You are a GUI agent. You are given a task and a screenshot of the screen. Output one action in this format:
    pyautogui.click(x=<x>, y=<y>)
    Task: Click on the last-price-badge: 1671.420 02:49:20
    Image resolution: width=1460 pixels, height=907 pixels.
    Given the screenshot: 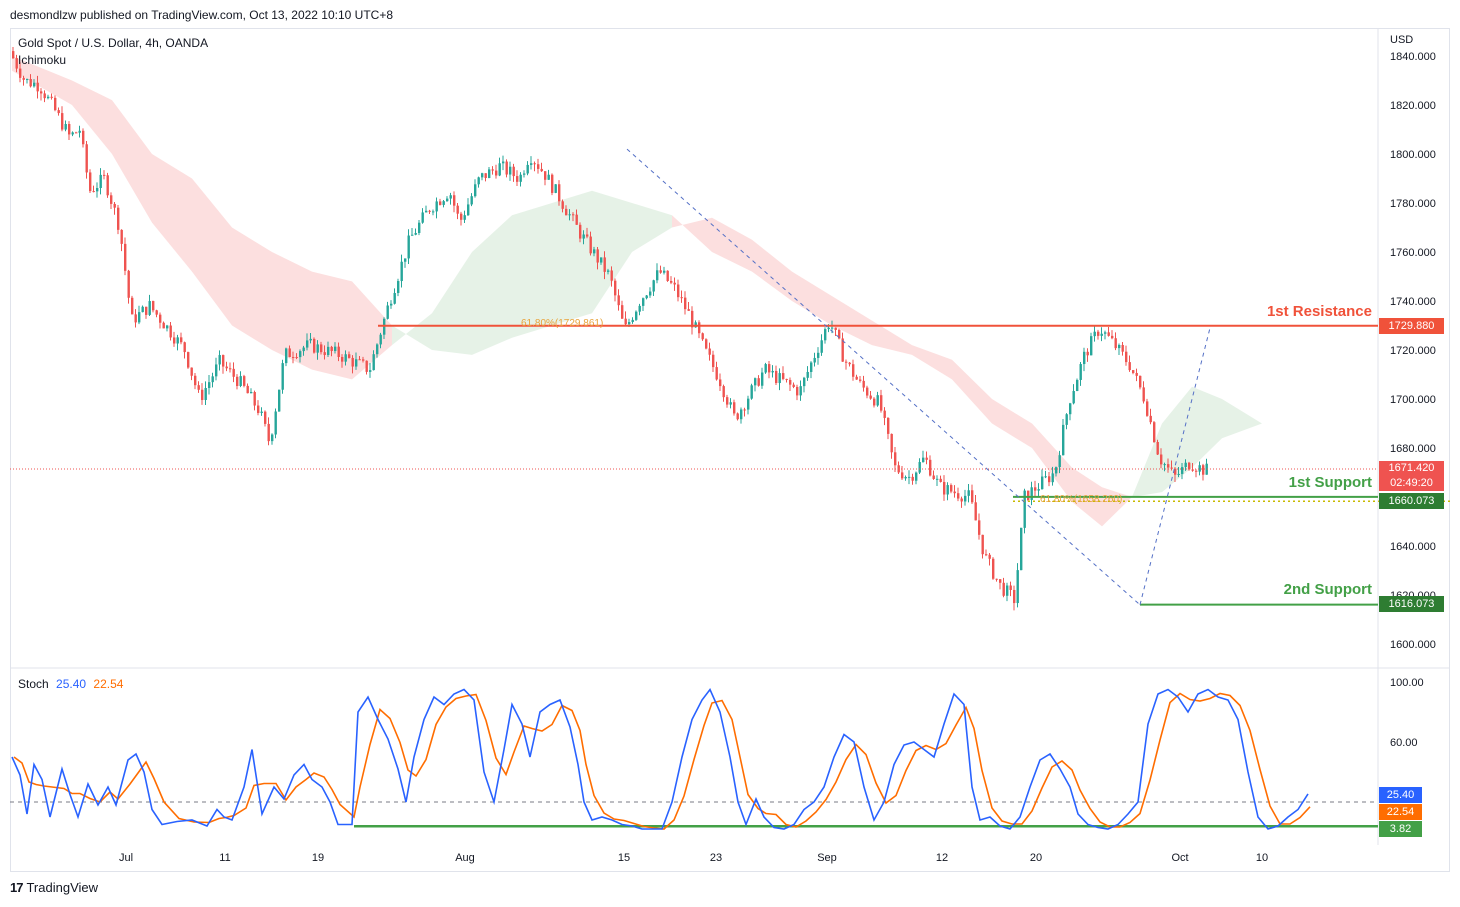 What is the action you would take?
    pyautogui.click(x=1411, y=476)
    